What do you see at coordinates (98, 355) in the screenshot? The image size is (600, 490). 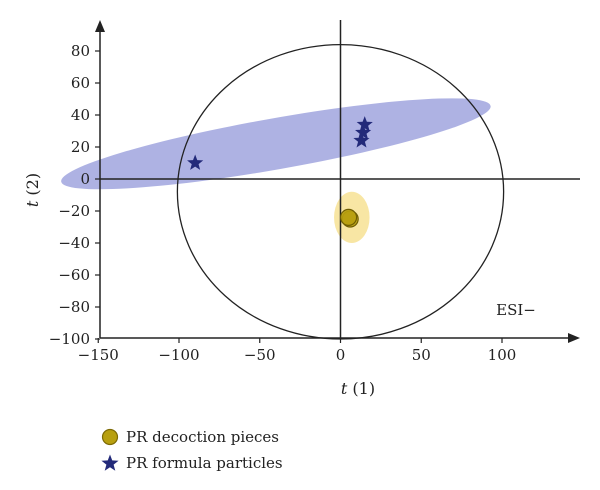 I see `x-tick-label: −150` at bounding box center [98, 355].